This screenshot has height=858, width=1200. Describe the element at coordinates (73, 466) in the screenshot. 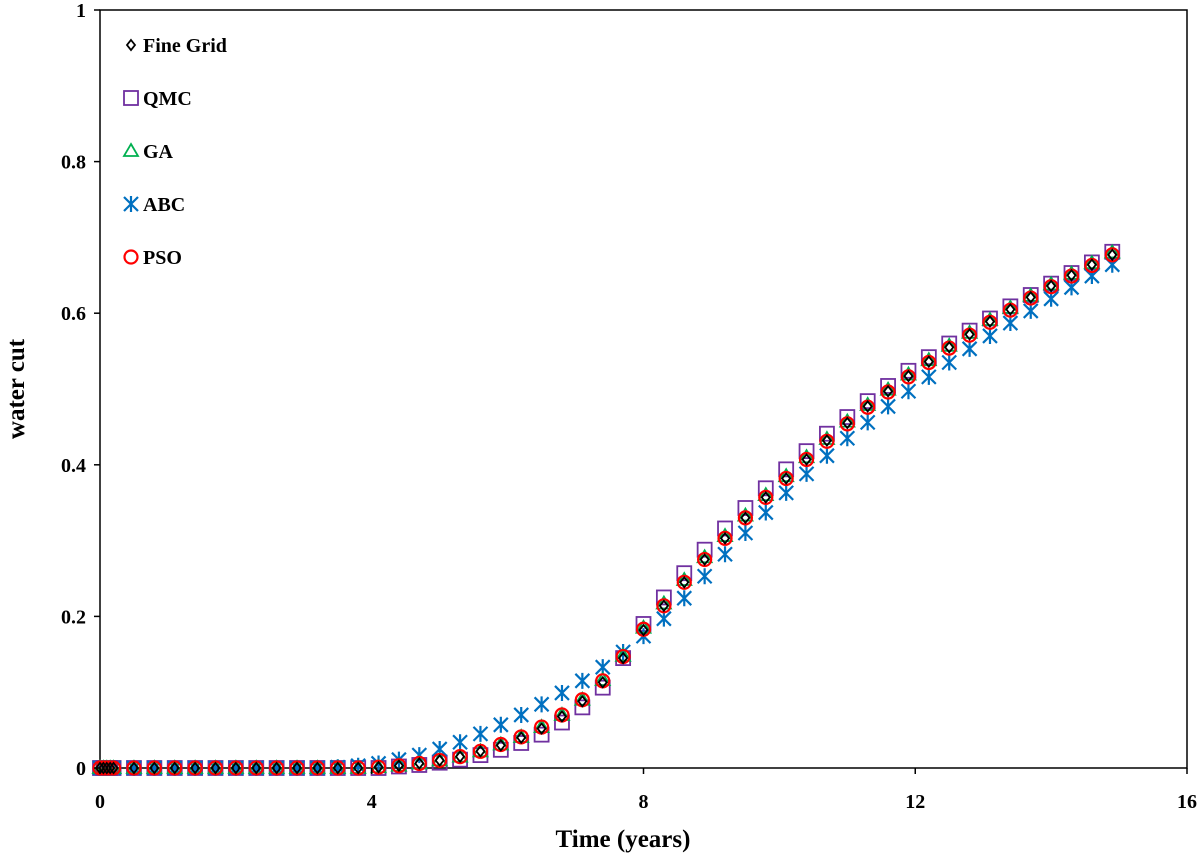

I see `y-tick-label: 0.4` at that location.